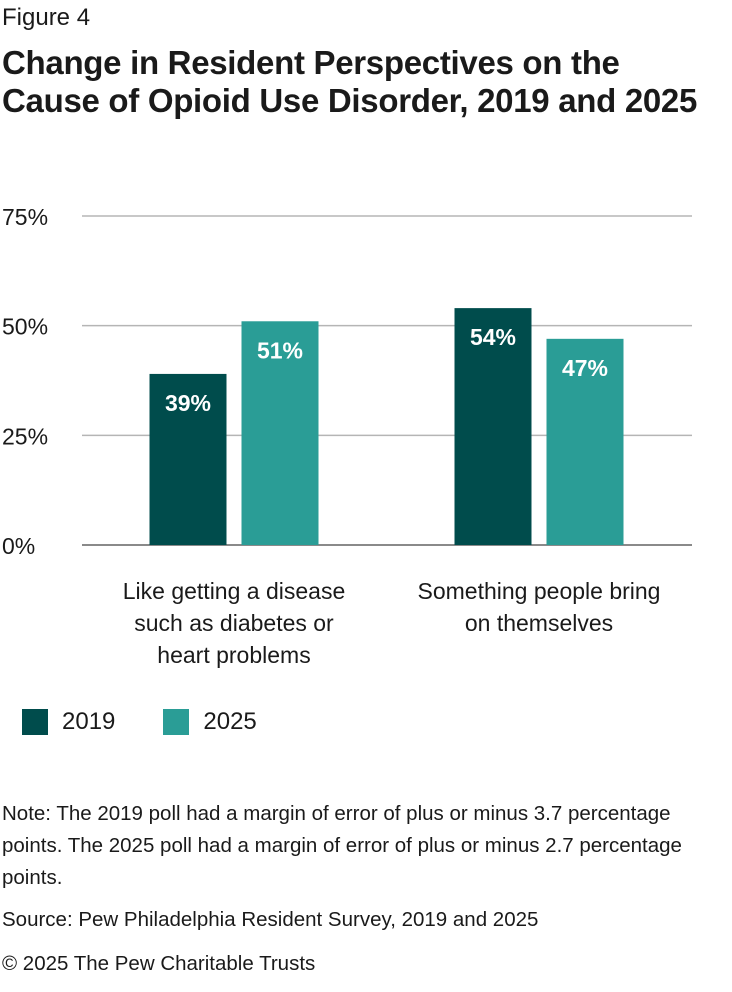 Image resolution: width=732 pixels, height=992 pixels. What do you see at coordinates (25, 217) in the screenshot?
I see `y-tick-label: 75%` at bounding box center [25, 217].